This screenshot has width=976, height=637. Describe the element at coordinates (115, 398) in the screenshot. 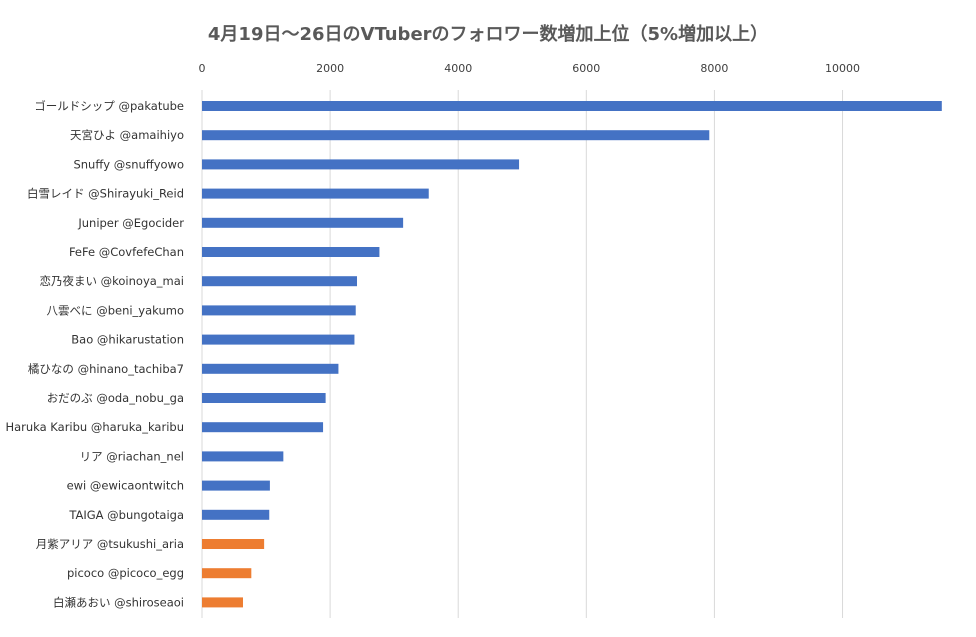

I see `category-label: おだのぶ @oda_nobu_ga` at that location.